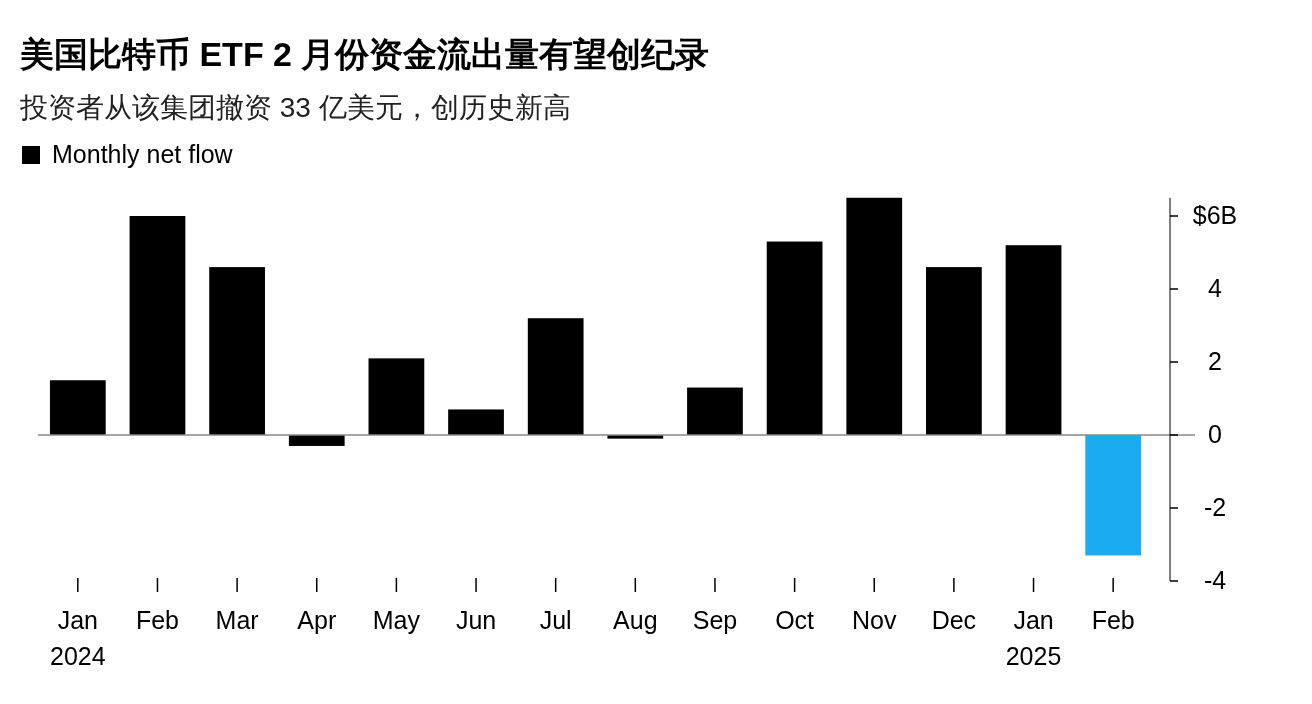 This screenshot has height=704, width=1312. Describe the element at coordinates (954, 620) in the screenshot. I see `x-tick-label: Dec` at that location.